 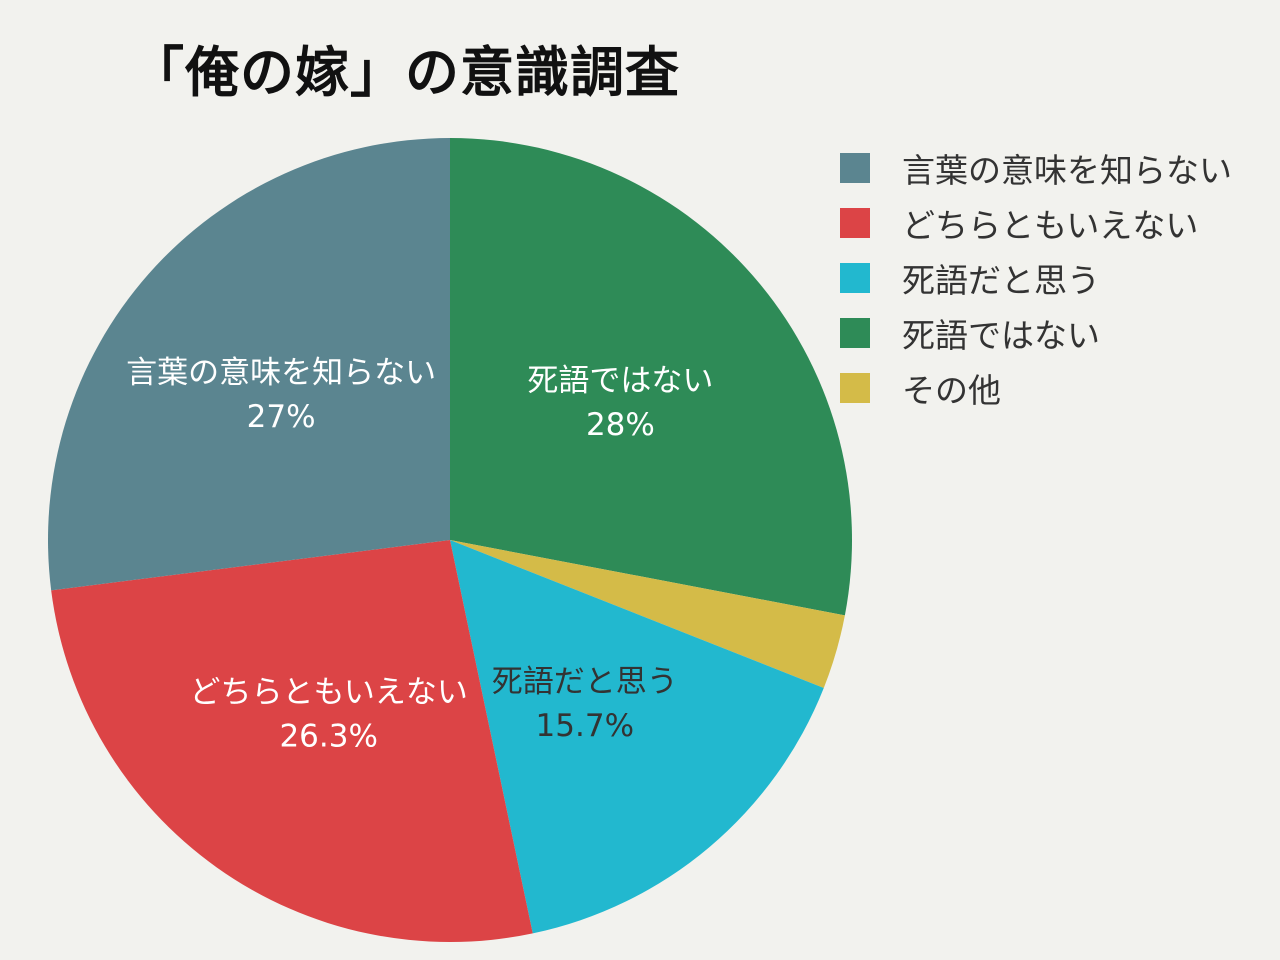 I want to click on legend-label: どちらともいえない, so click(x=1050, y=225).